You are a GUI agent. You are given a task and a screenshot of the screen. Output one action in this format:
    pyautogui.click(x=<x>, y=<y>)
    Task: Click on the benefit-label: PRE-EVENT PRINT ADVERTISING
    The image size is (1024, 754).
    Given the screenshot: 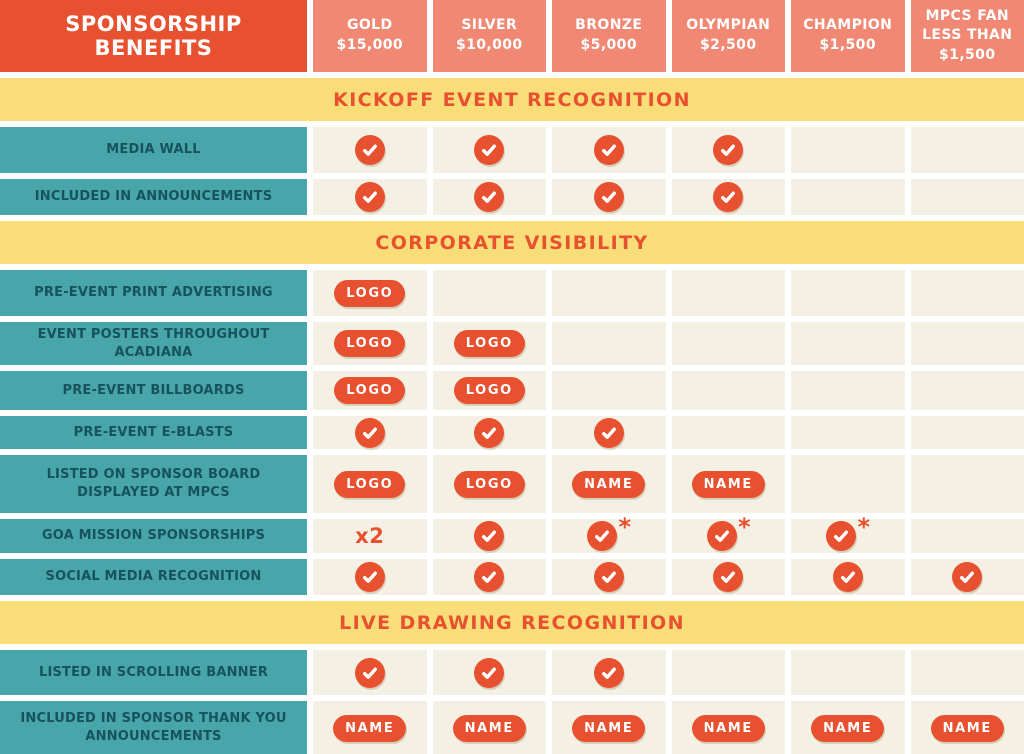 What is the action you would take?
    pyautogui.click(x=153, y=293)
    